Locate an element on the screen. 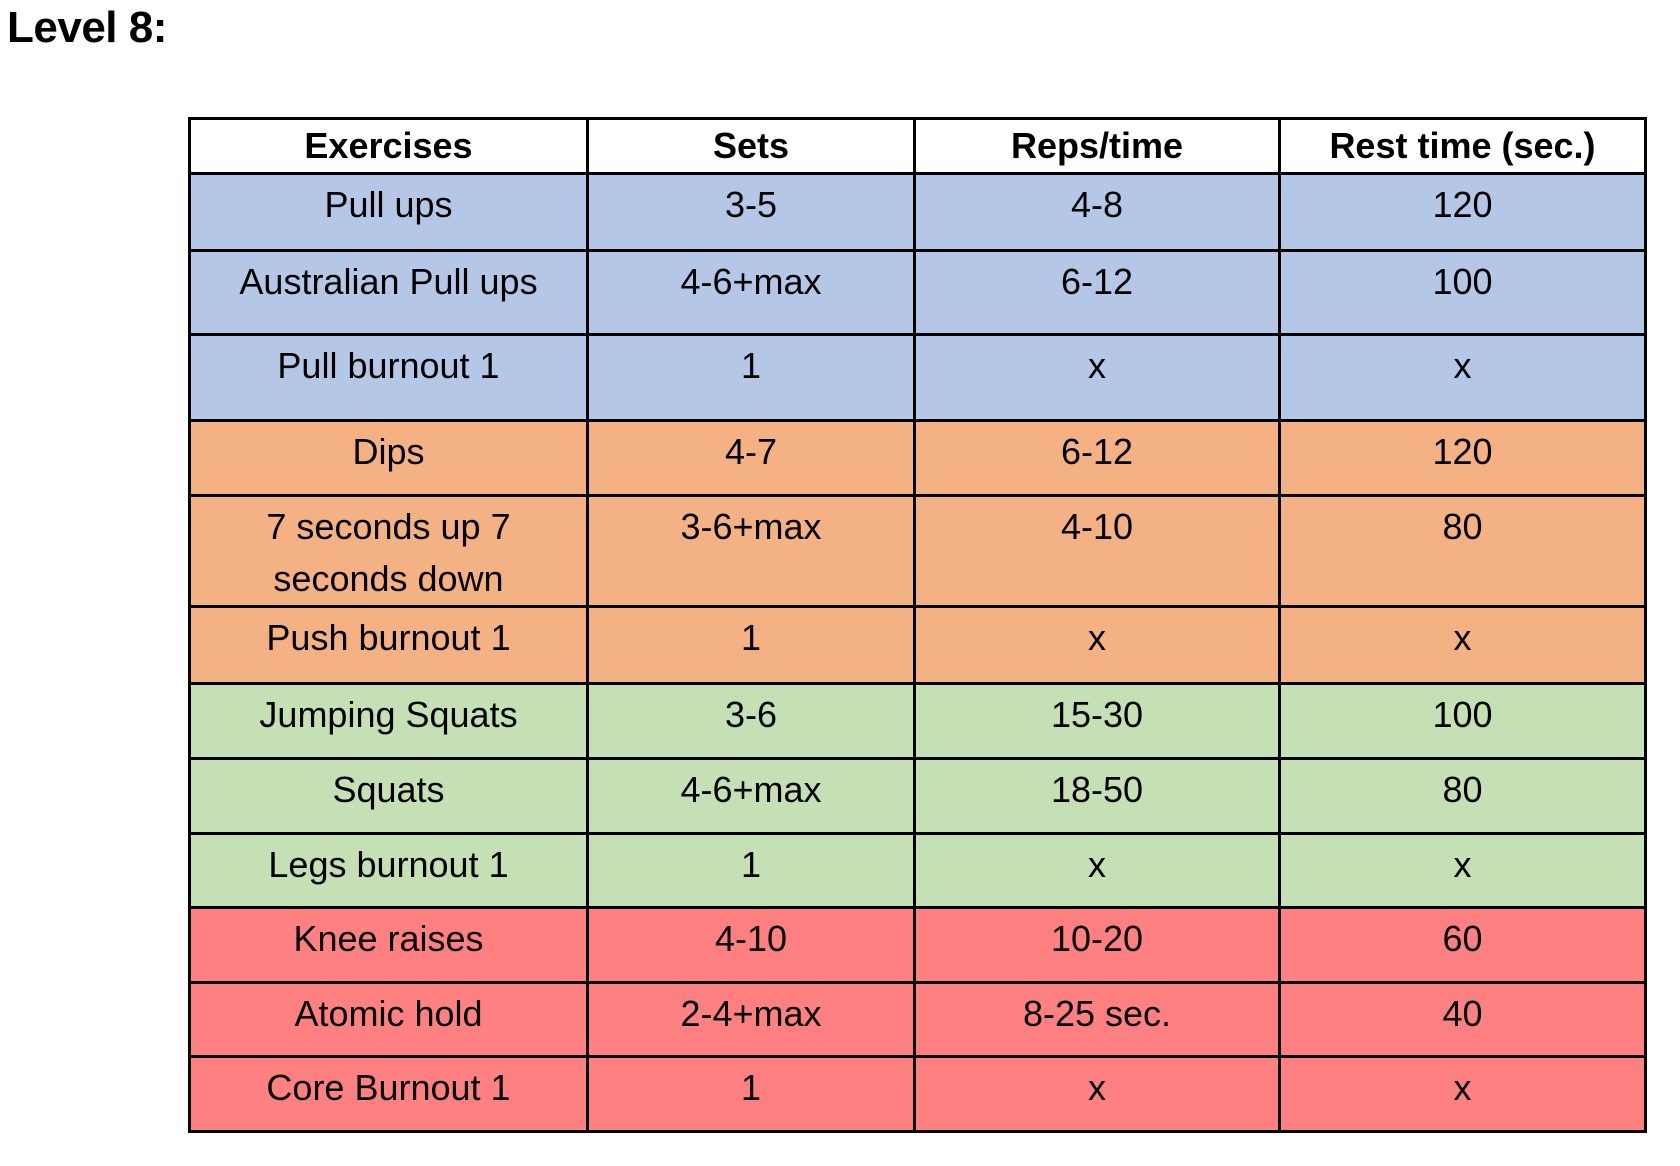  exercise-cell: Knee raises is located at coordinates (388, 945).